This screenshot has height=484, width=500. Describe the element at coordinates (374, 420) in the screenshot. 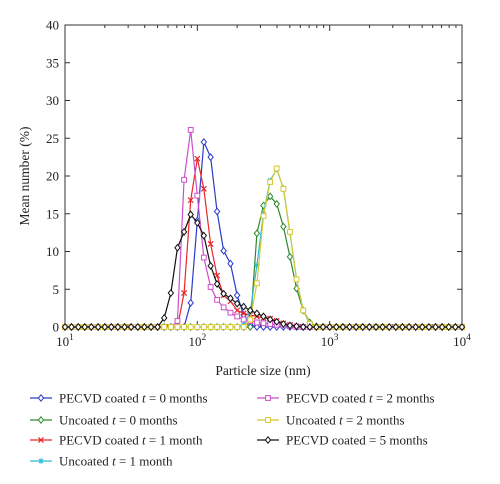

I see `legend-label-post: = 2 months` at that location.